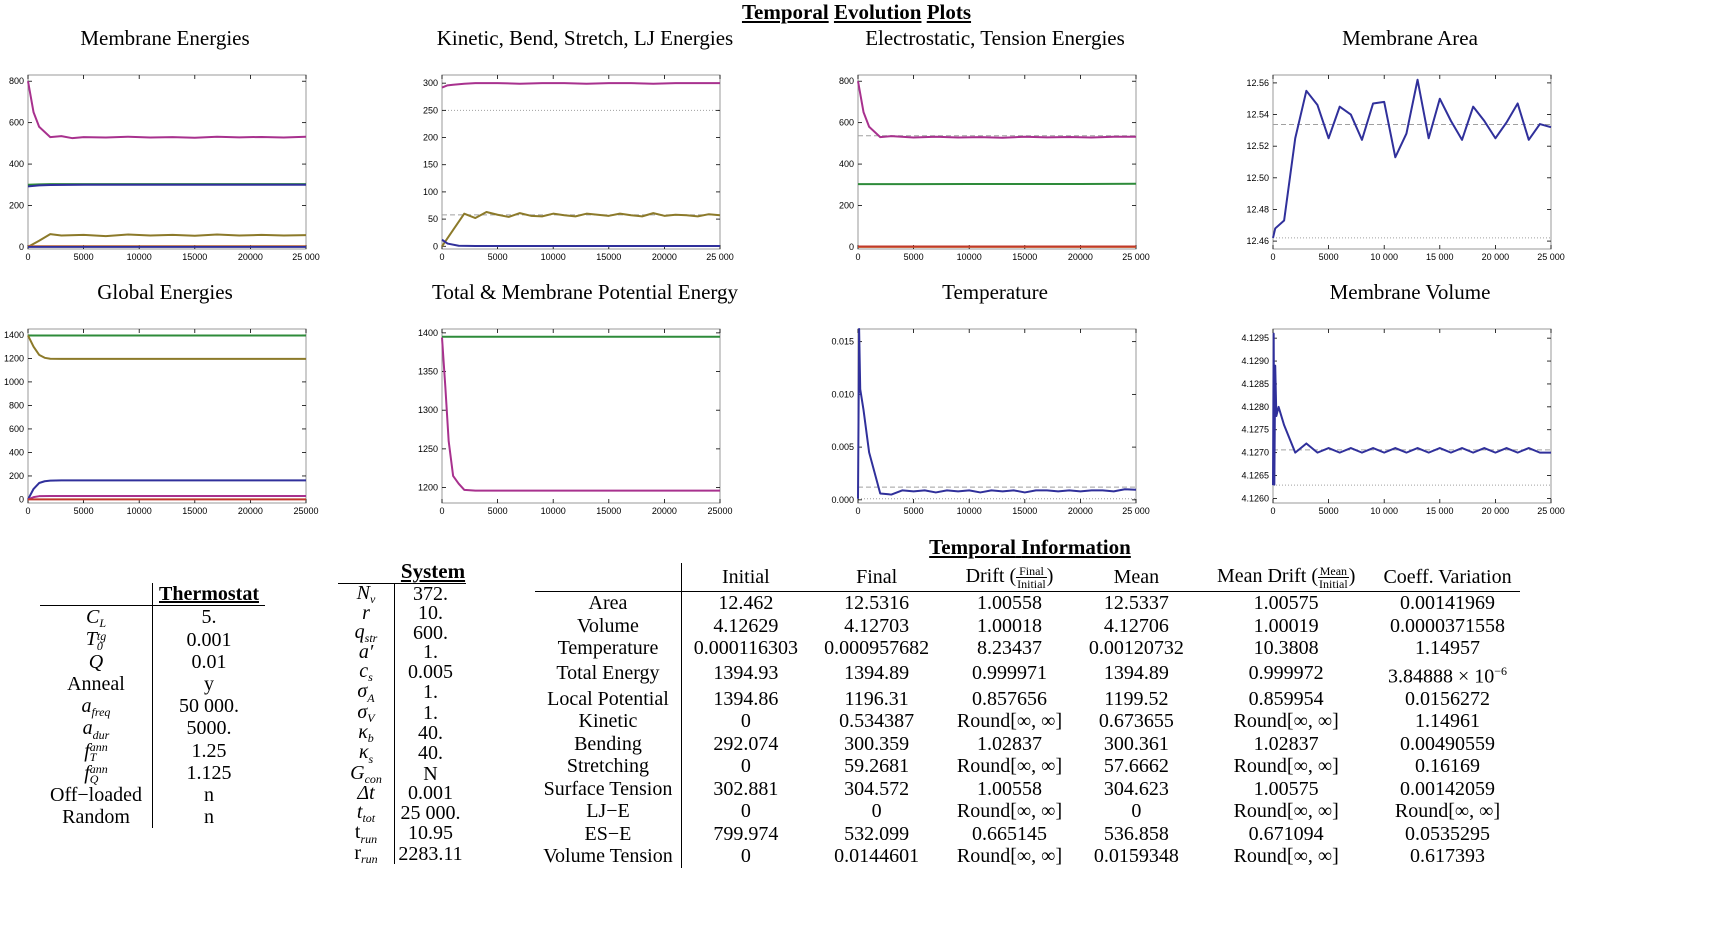 The height and width of the screenshot is (941, 1713). I want to click on param-value: 1., so click(430, 652).